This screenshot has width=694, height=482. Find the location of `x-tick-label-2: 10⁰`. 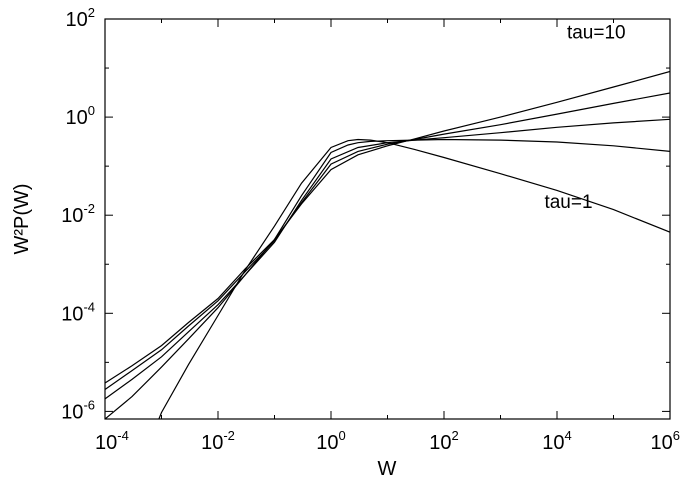

x-tick-label-2: 10⁰ is located at coordinates (330, 441).